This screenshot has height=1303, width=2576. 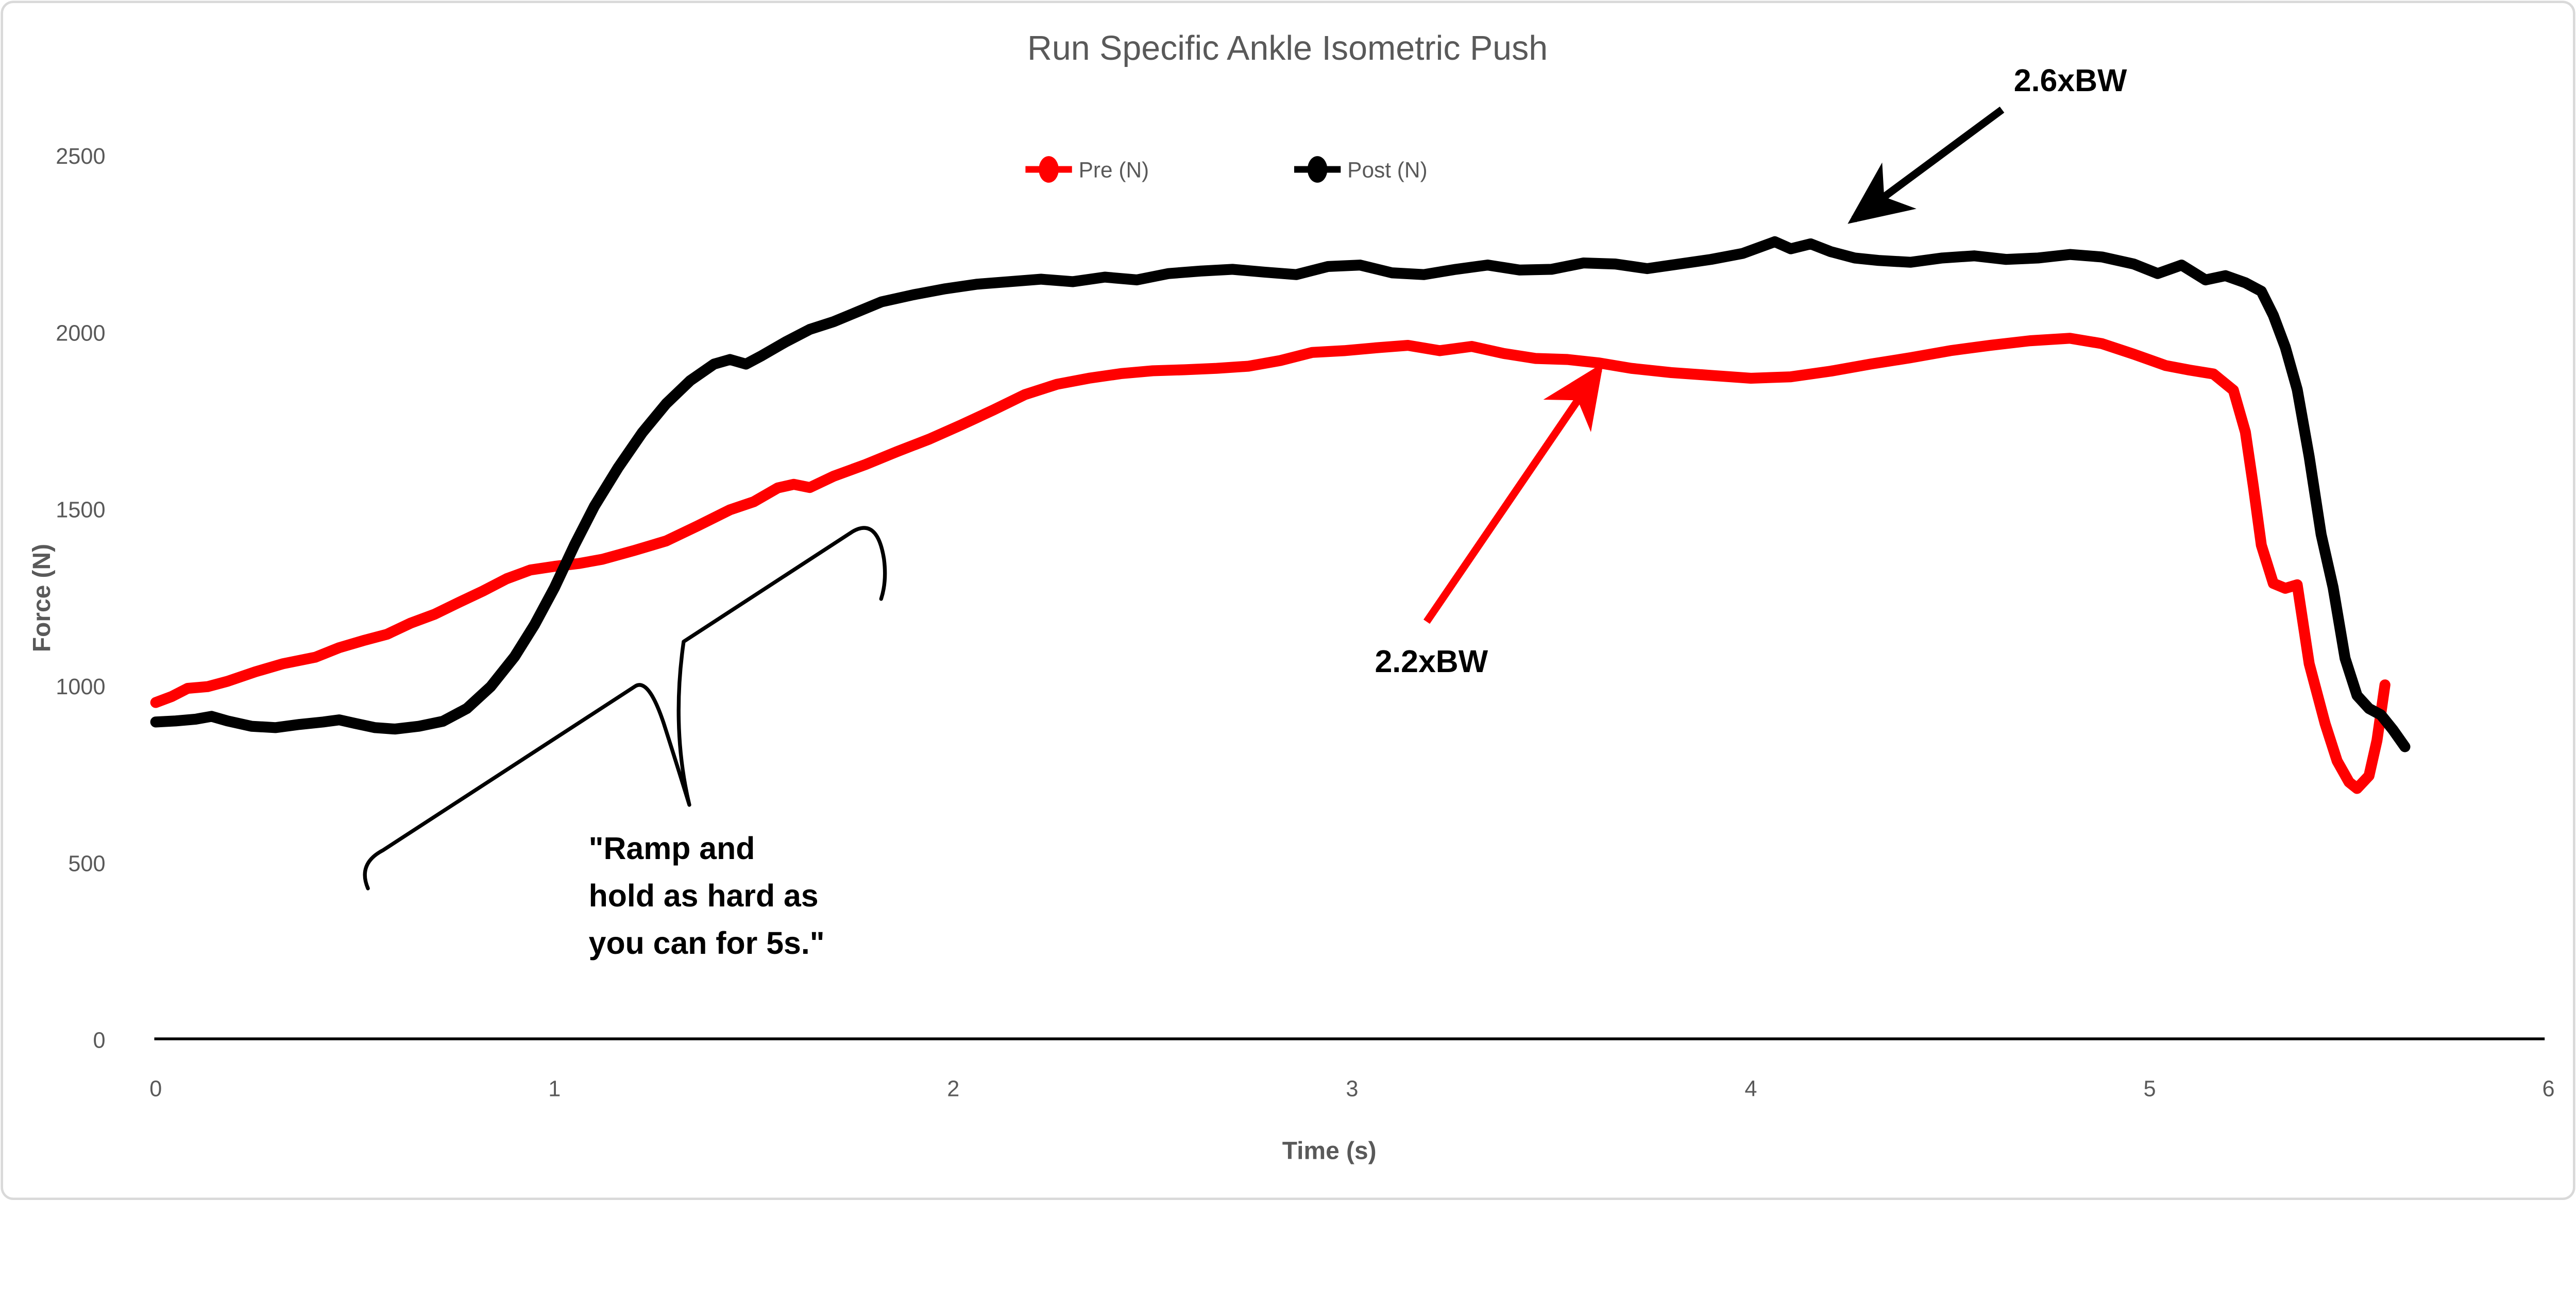 I want to click on x-tick-label: 0, so click(x=155, y=1089).